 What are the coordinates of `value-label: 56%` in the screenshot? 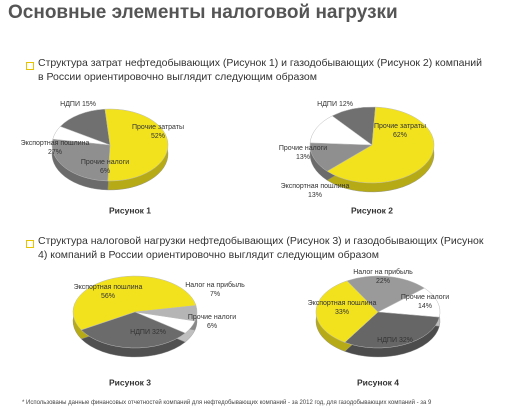 It's located at (108, 296).